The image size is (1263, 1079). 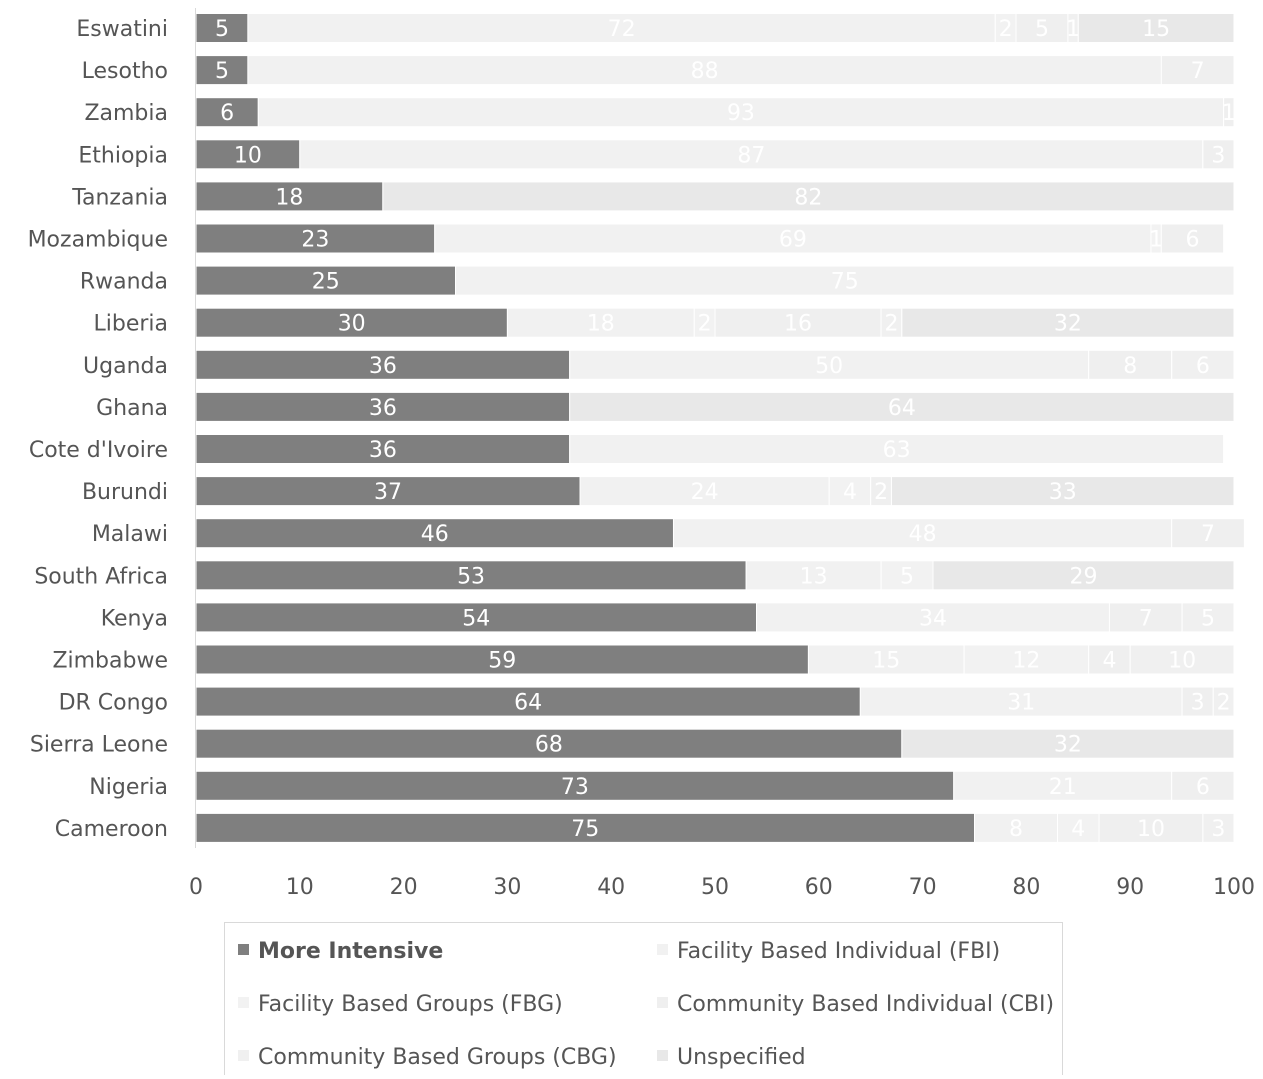 I want to click on data-label-eswatini-community-based-individual-cbi: 5, so click(x=1042, y=29).